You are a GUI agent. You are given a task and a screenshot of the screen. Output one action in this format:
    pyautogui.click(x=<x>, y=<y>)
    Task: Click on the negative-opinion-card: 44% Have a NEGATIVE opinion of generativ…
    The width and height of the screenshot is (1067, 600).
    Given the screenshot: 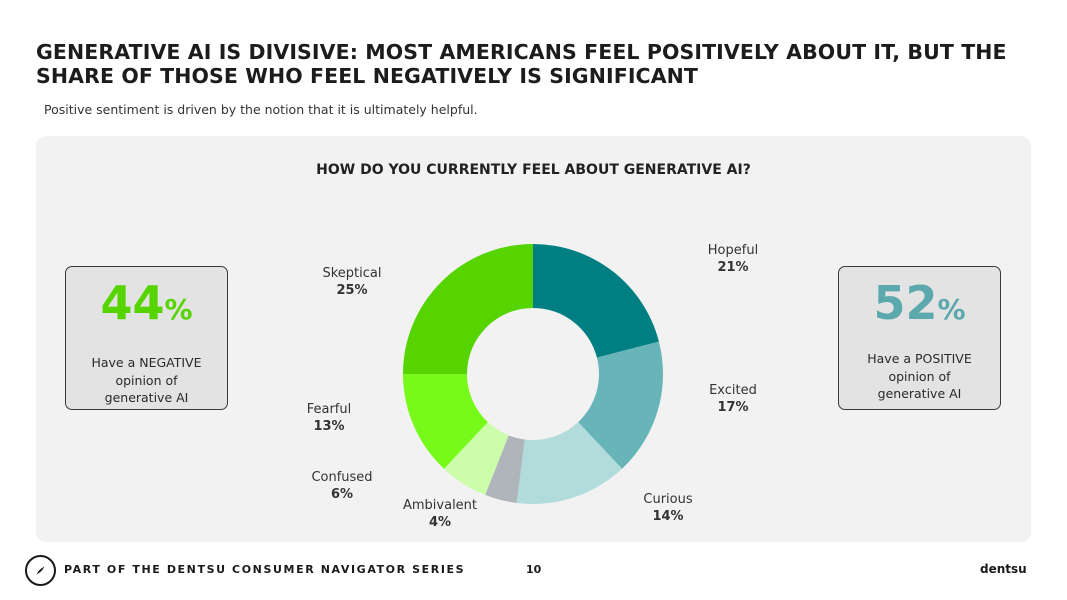 What is the action you would take?
    pyautogui.click(x=146, y=338)
    